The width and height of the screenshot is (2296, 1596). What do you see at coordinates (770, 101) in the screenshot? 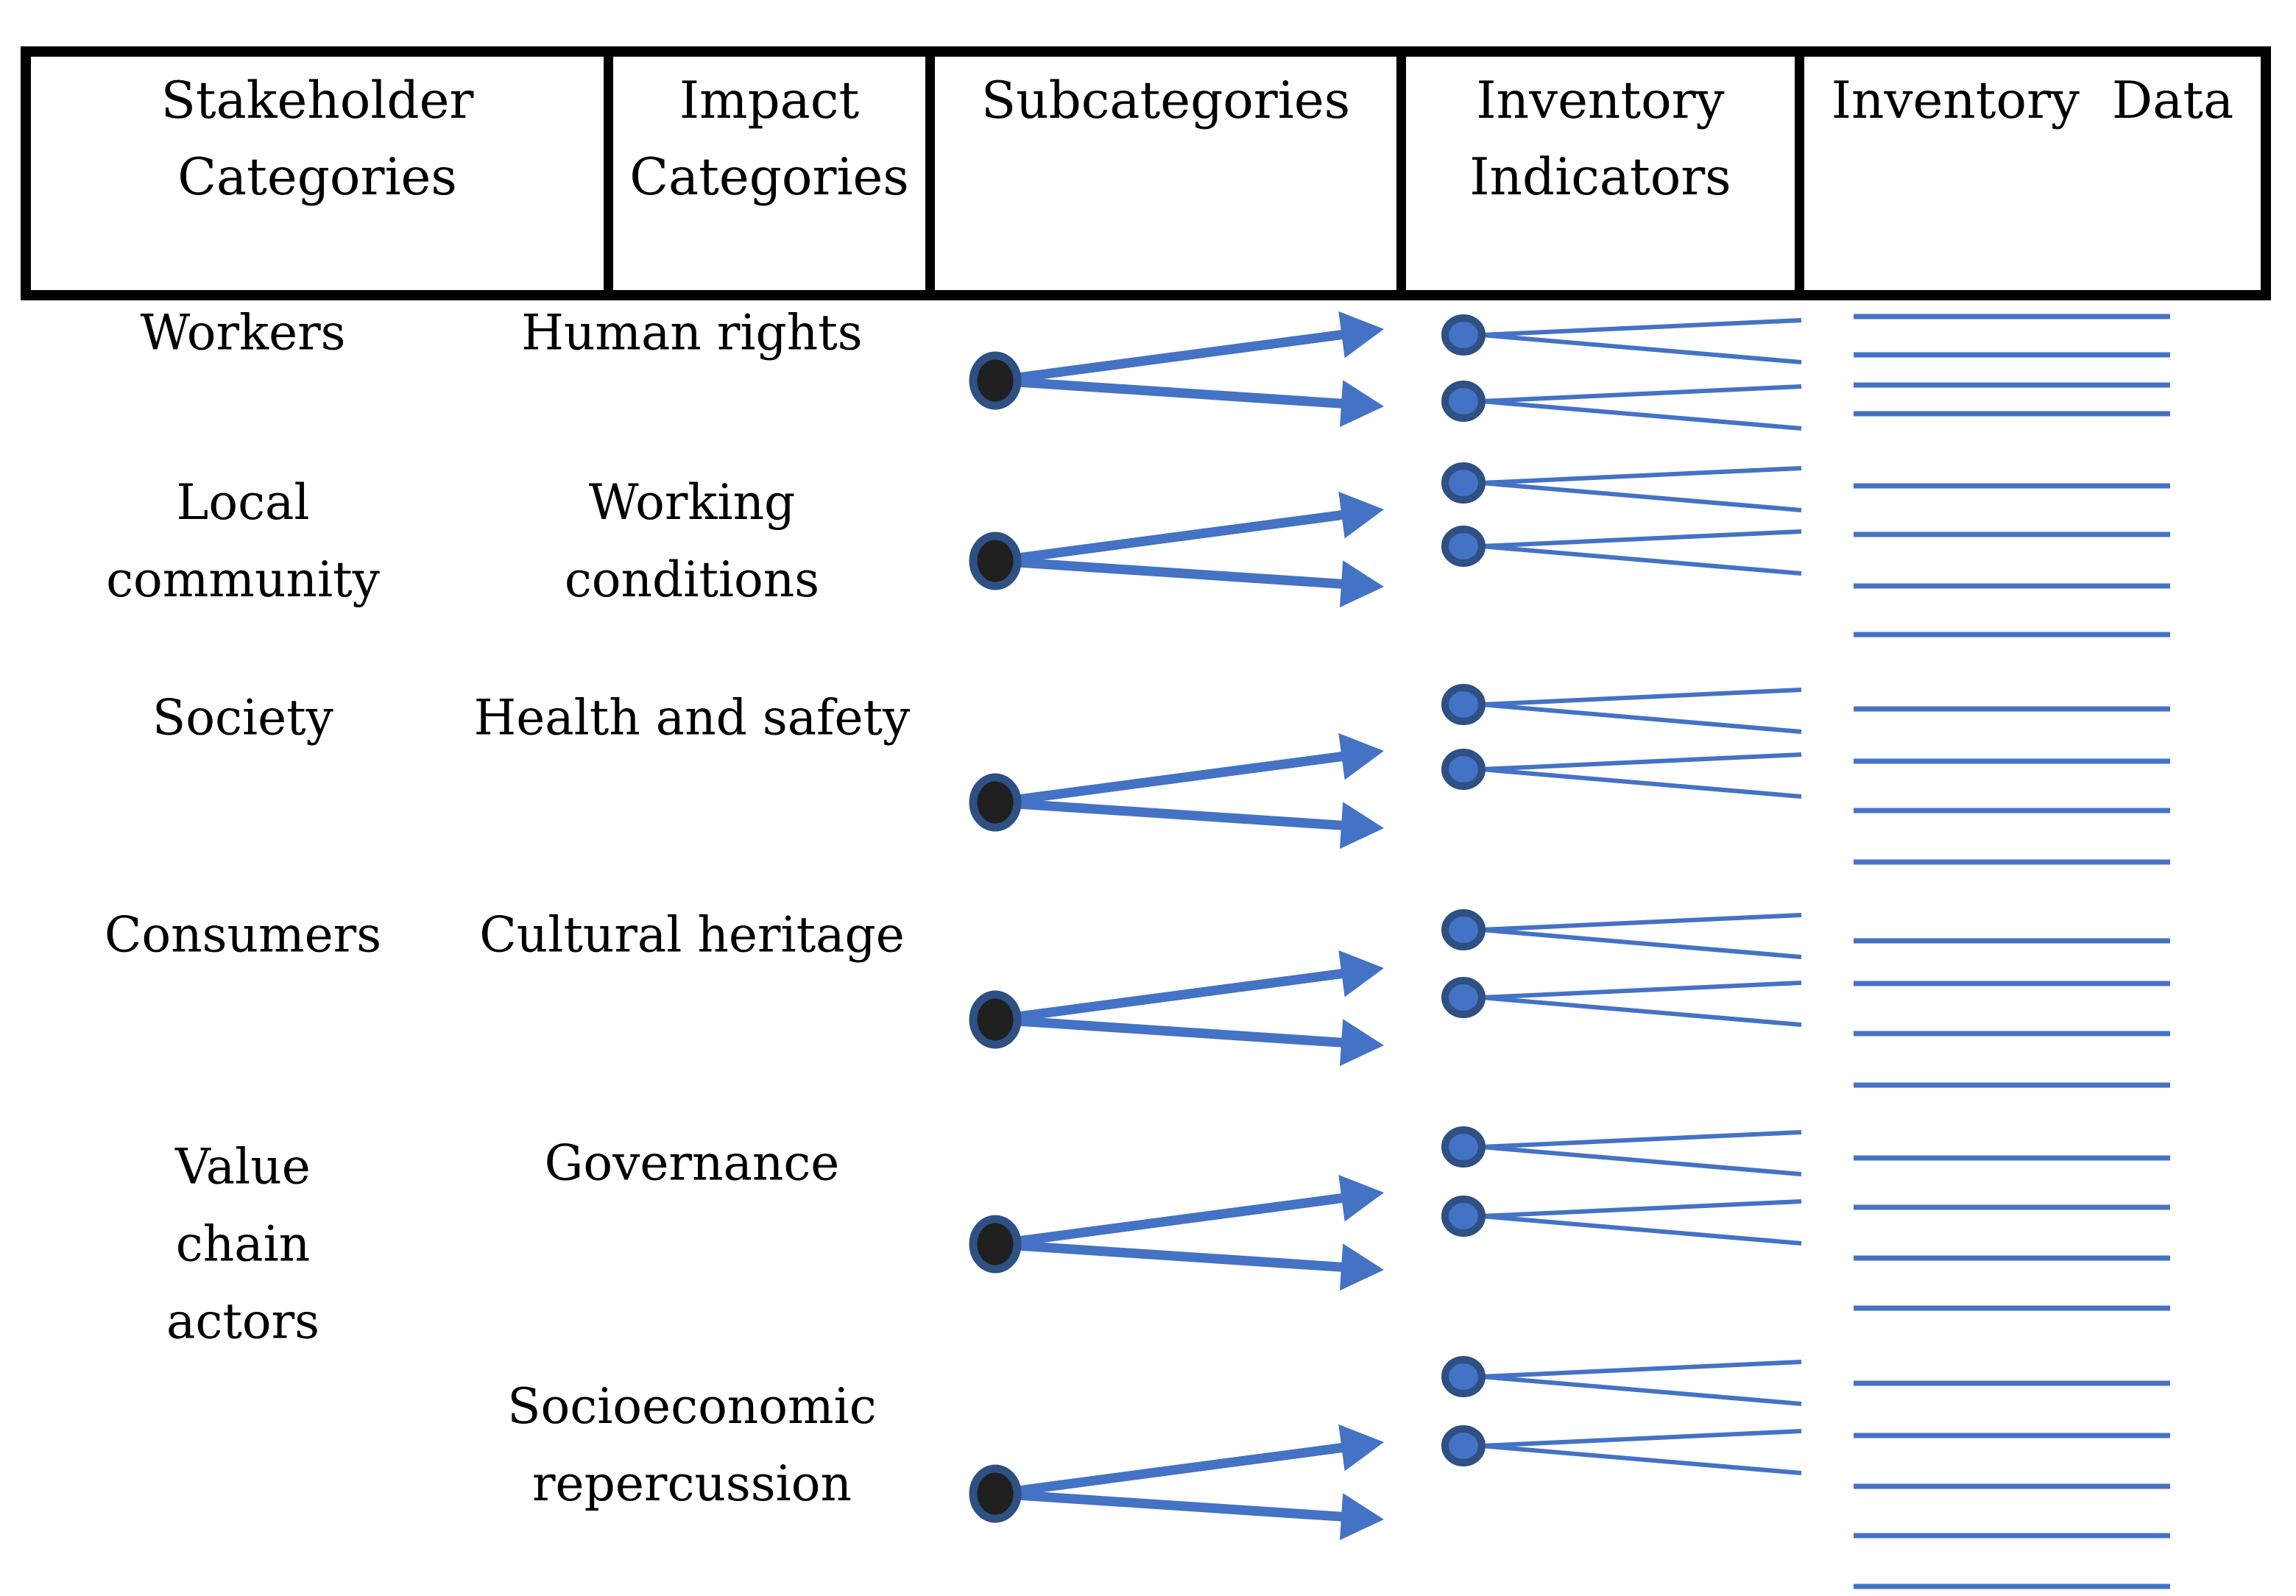
I see `header-label: Impact` at bounding box center [770, 101].